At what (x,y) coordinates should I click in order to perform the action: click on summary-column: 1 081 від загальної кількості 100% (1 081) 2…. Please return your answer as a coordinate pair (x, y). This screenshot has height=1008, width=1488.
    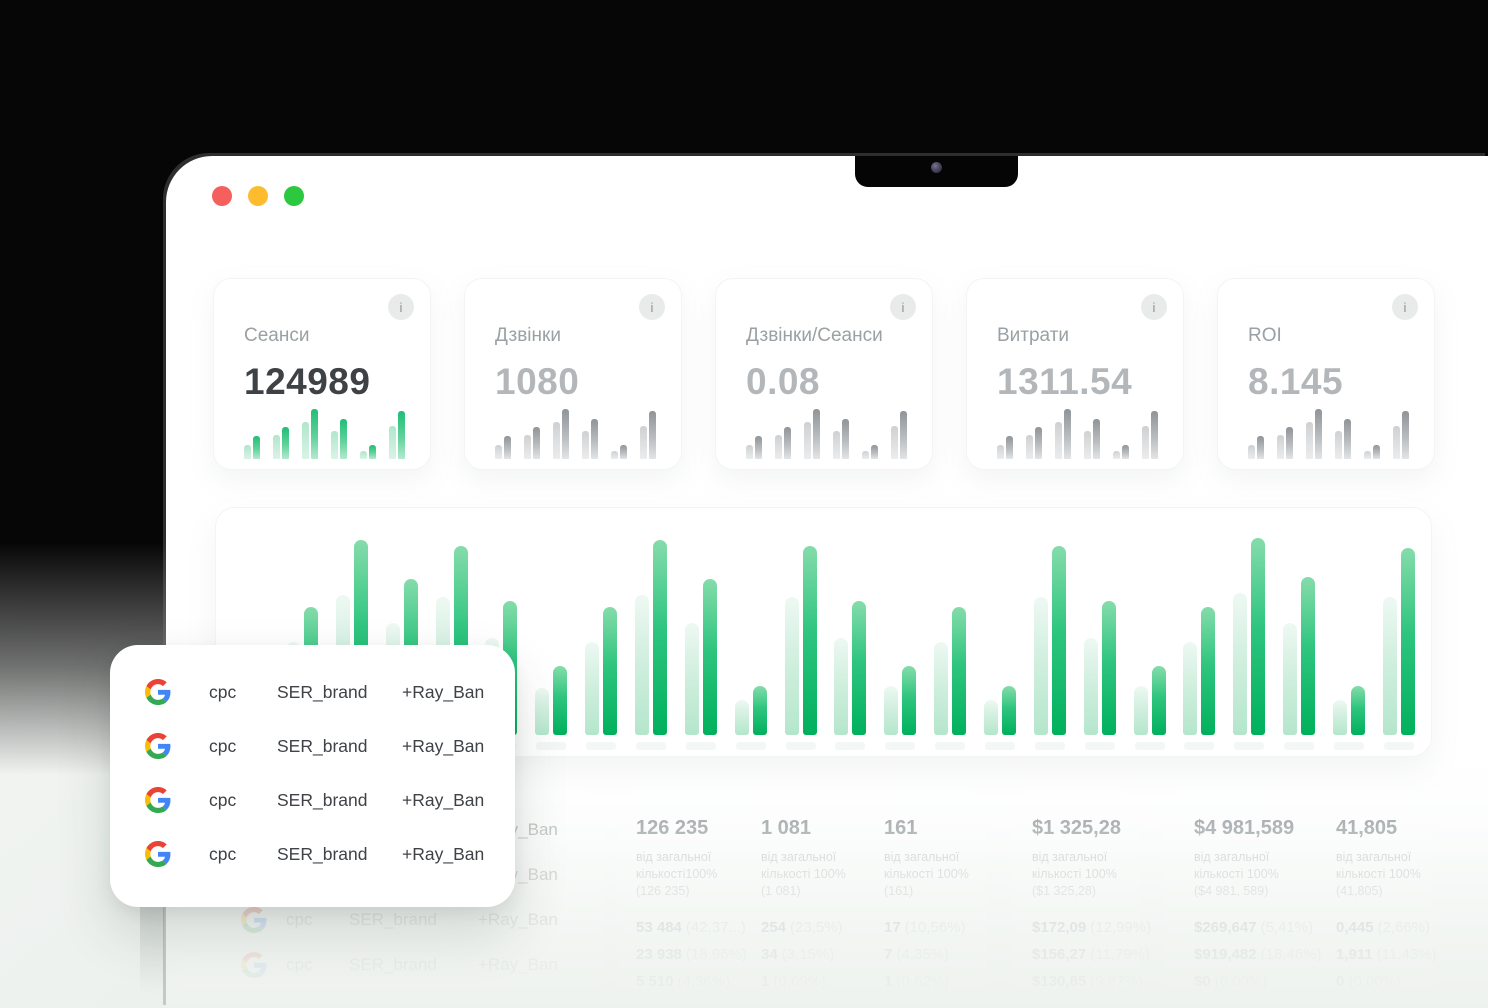
    Looking at the image, I should click on (822, 912).